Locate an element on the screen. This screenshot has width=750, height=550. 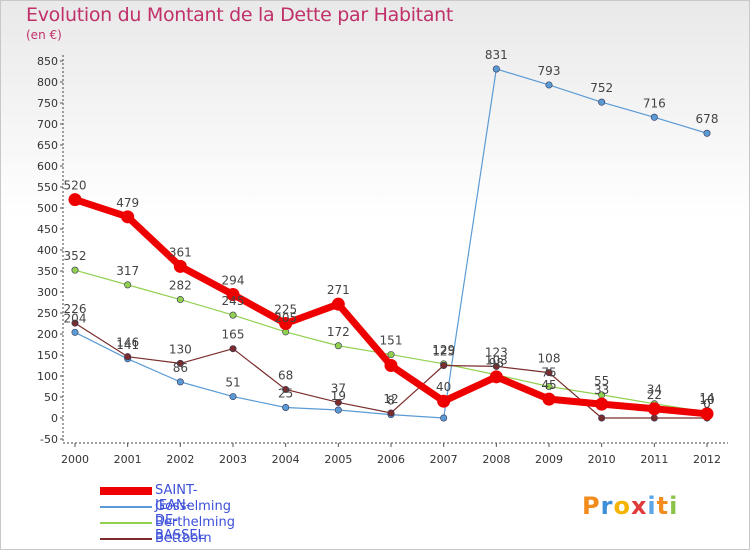
x-tick-label: 2010 is located at coordinates (602, 459).